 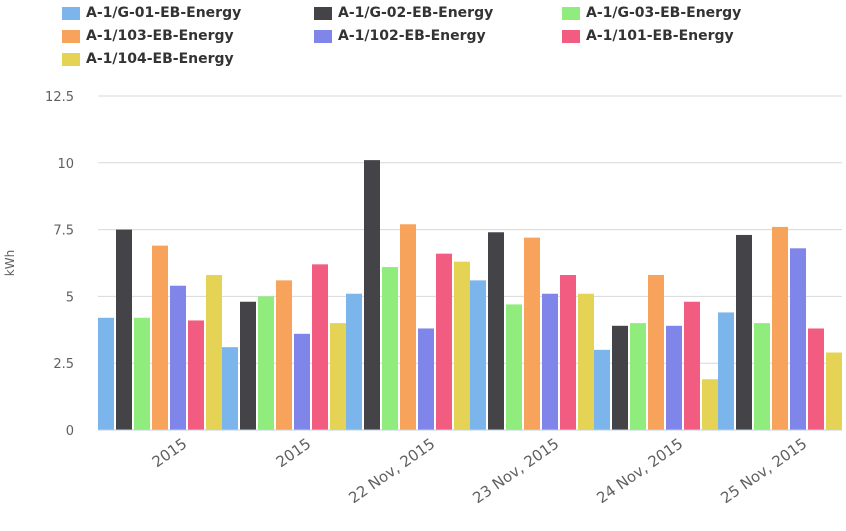 I want to click on y-tick-label: 7.5, so click(x=63, y=231).